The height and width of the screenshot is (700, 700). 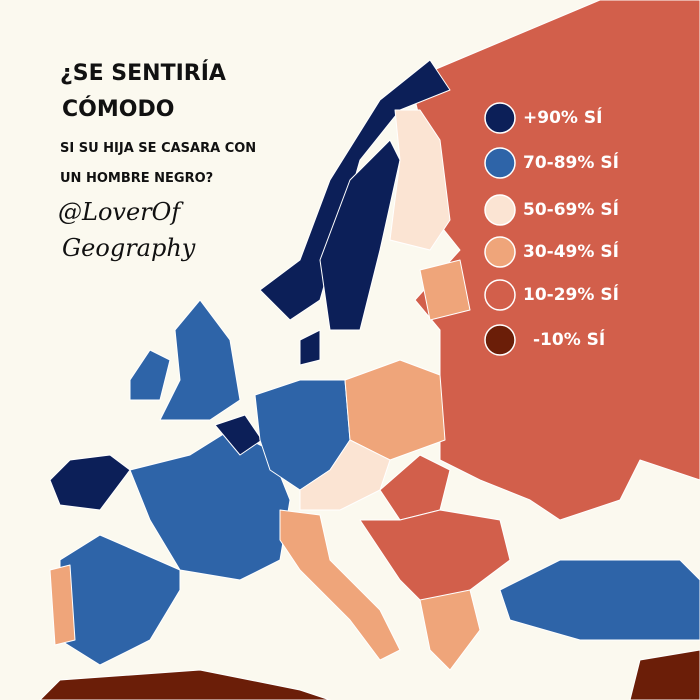 What do you see at coordinates (599, 600) in the screenshot?
I see `turkey` at bounding box center [599, 600].